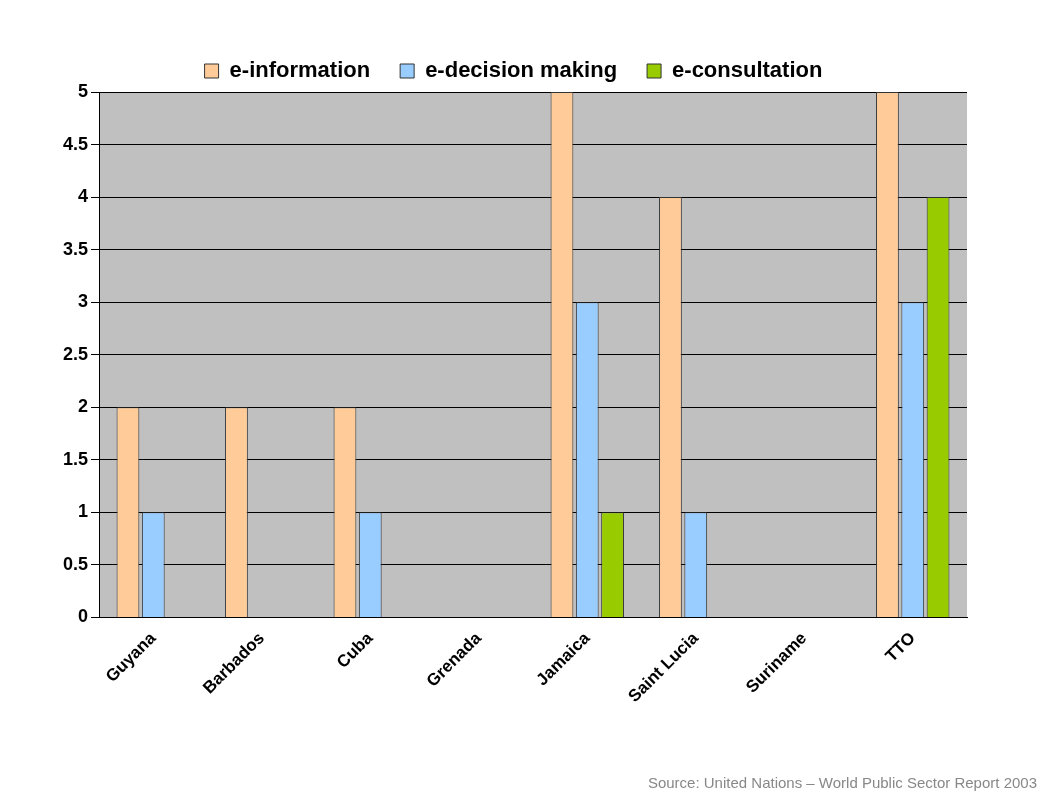 Image resolution: width=1057 pixels, height=803 pixels. I want to click on y-tick-label: 2, so click(83, 406).